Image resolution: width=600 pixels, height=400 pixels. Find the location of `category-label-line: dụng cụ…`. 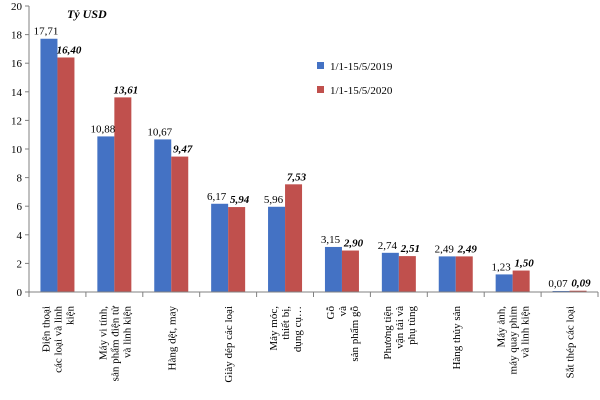

category-label-line: dụng cụ… is located at coordinates (298, 329).